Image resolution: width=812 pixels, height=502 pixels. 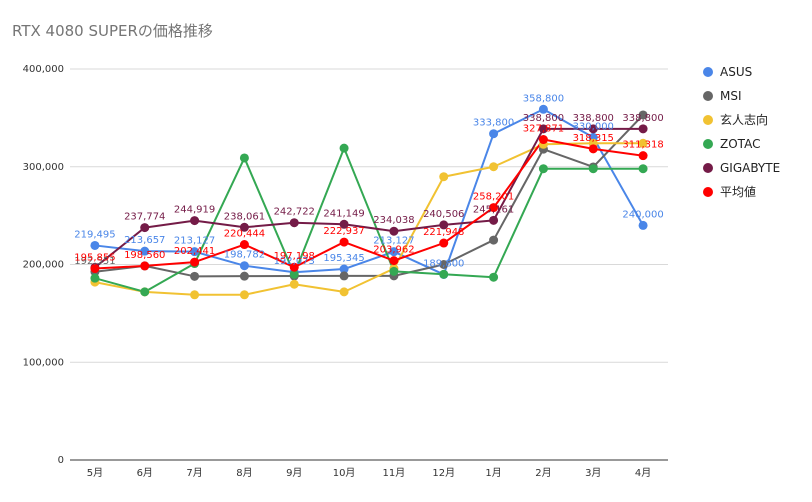 What do you see at coordinates (642, 214) in the screenshot?
I see `data-label: 240,000` at bounding box center [642, 214].